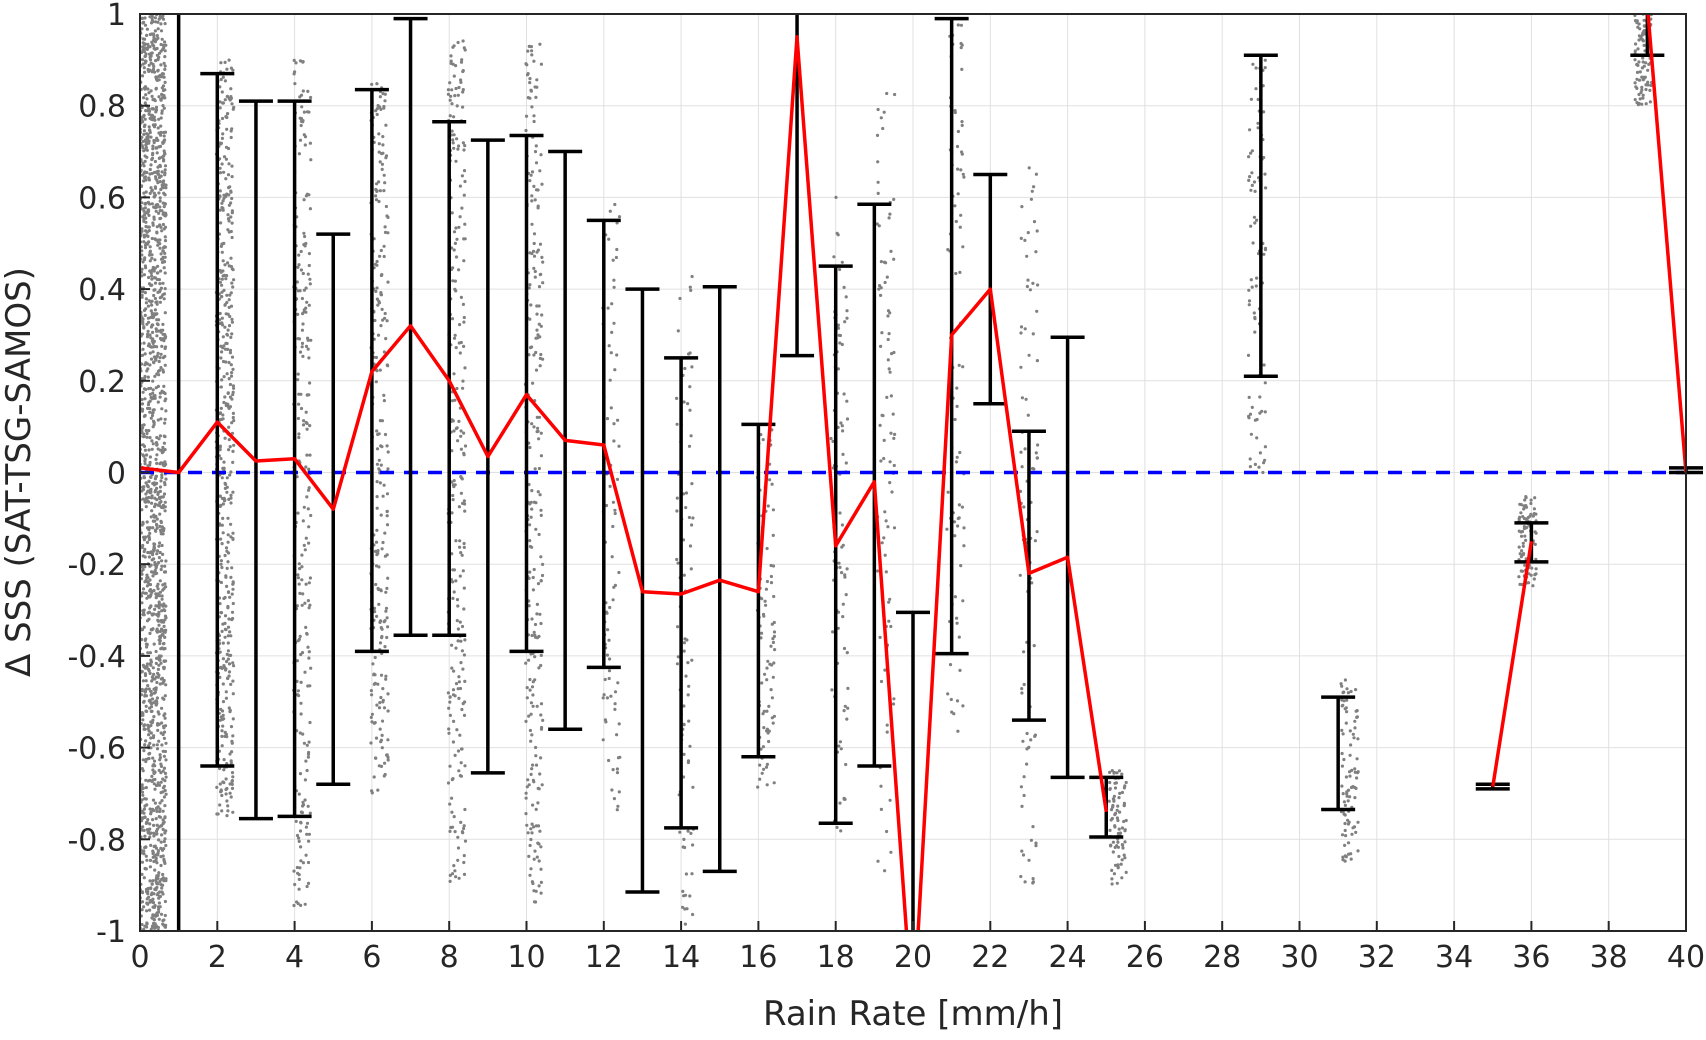  I want to click on y-axis-label: Δ SSS (SAT-TSG-SAMOS), so click(19, 472).